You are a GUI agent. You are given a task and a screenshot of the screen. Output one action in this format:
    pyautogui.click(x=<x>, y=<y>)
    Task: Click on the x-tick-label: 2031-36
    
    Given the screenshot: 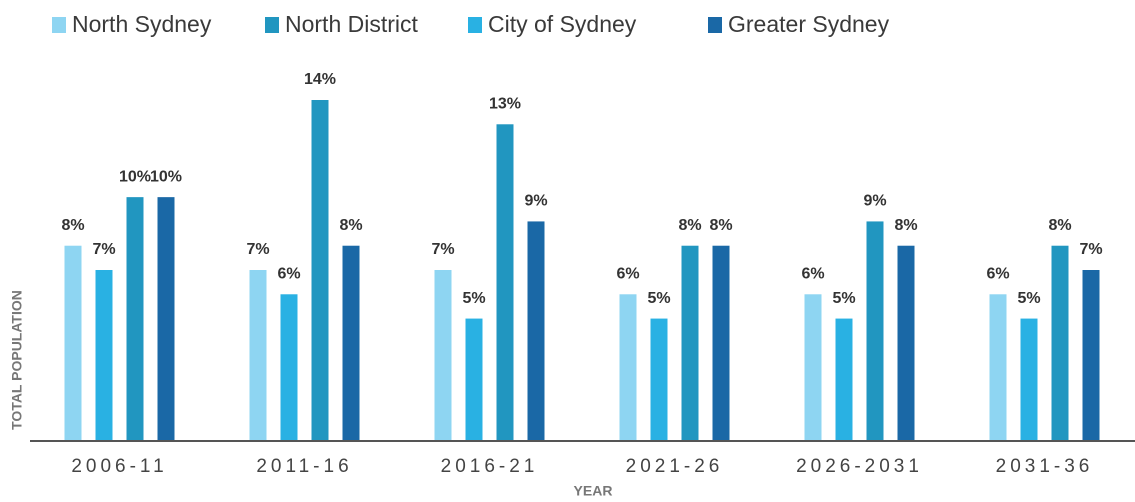 What is the action you would take?
    pyautogui.click(x=1045, y=466)
    